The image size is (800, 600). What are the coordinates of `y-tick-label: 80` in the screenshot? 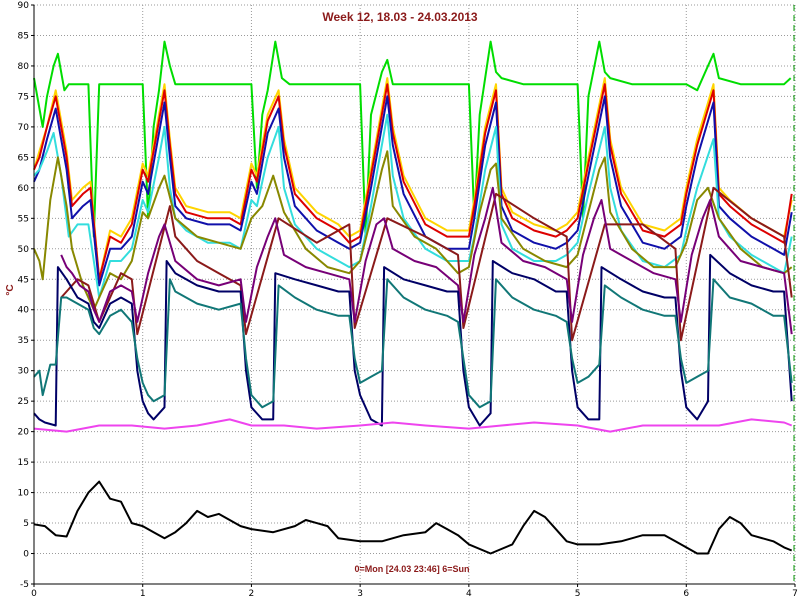 It's located at (24, 67).